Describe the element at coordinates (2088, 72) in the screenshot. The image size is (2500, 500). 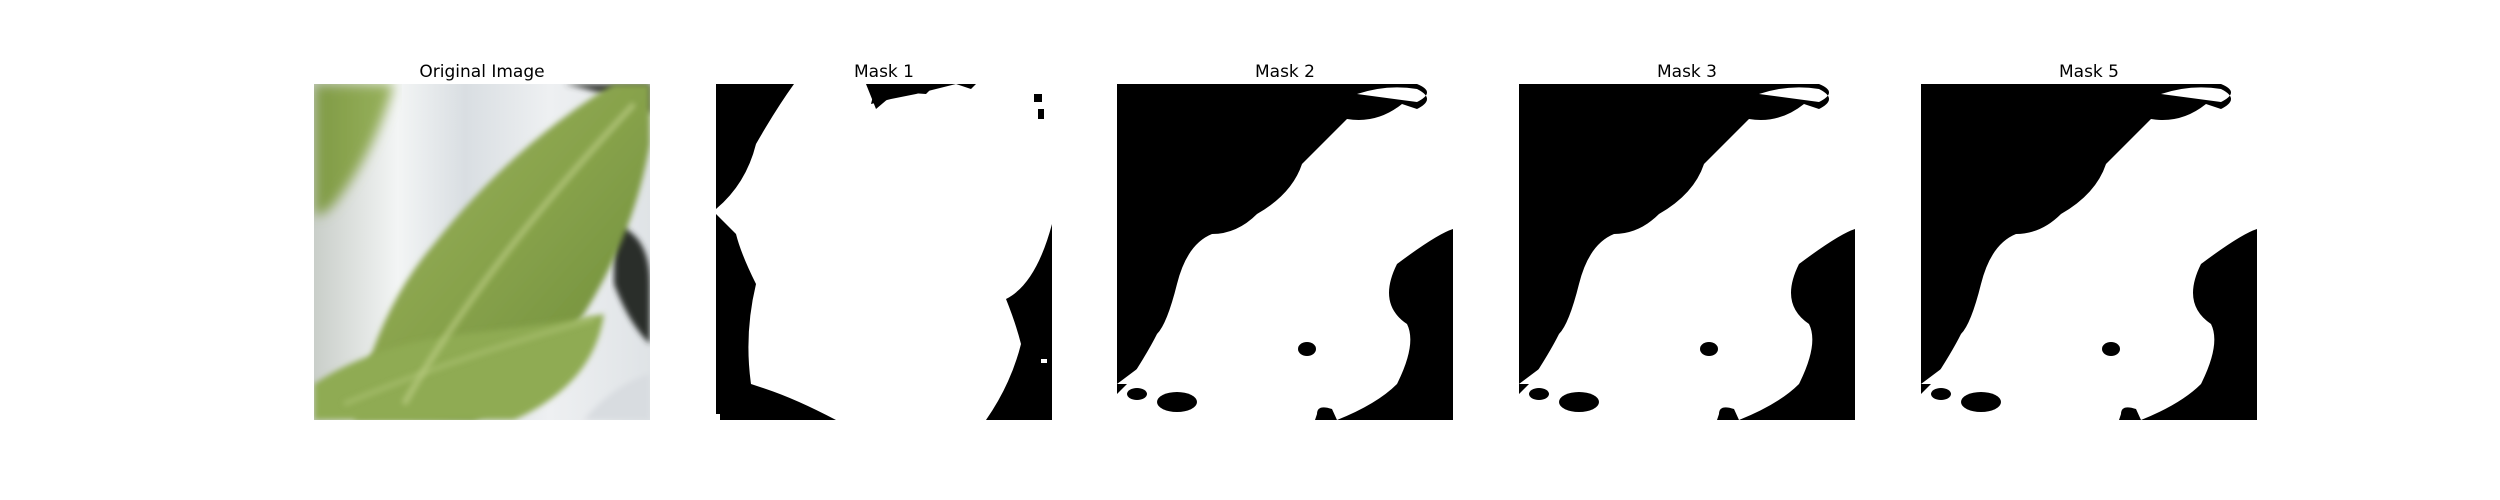
I see `panel-title-mask-5: Mask 5` at that location.